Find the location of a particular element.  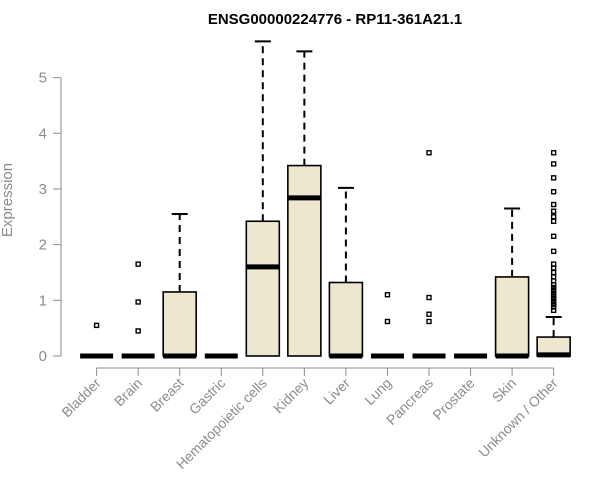

y-tick-label: 5 is located at coordinates (43, 78).